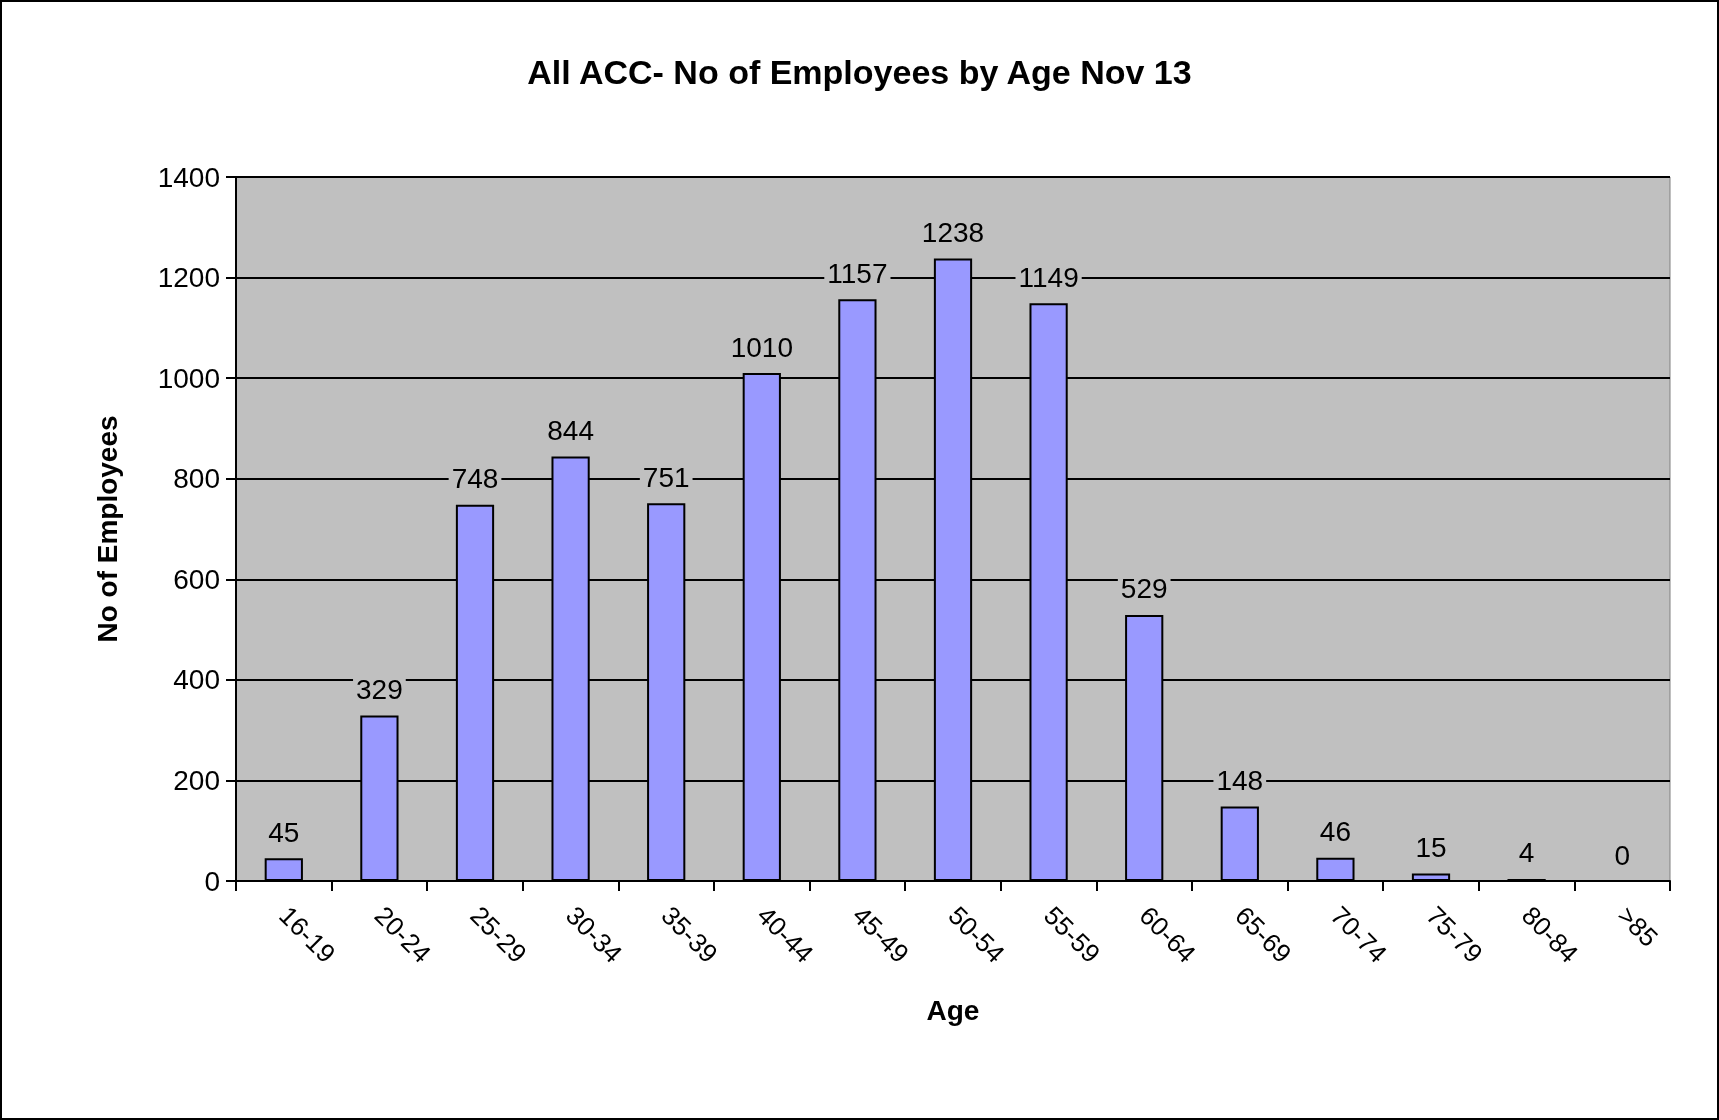 The height and width of the screenshot is (1120, 1719). I want to click on y-tick-label: 200, so click(196, 780).